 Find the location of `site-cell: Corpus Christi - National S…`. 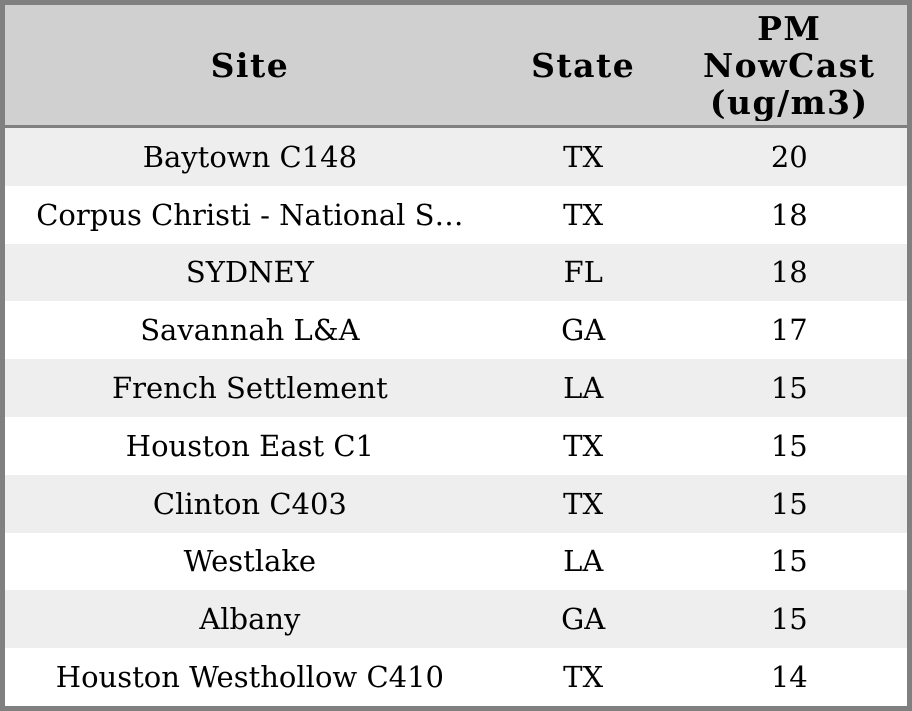

site-cell: Corpus Christi - National S… is located at coordinates (250, 214).